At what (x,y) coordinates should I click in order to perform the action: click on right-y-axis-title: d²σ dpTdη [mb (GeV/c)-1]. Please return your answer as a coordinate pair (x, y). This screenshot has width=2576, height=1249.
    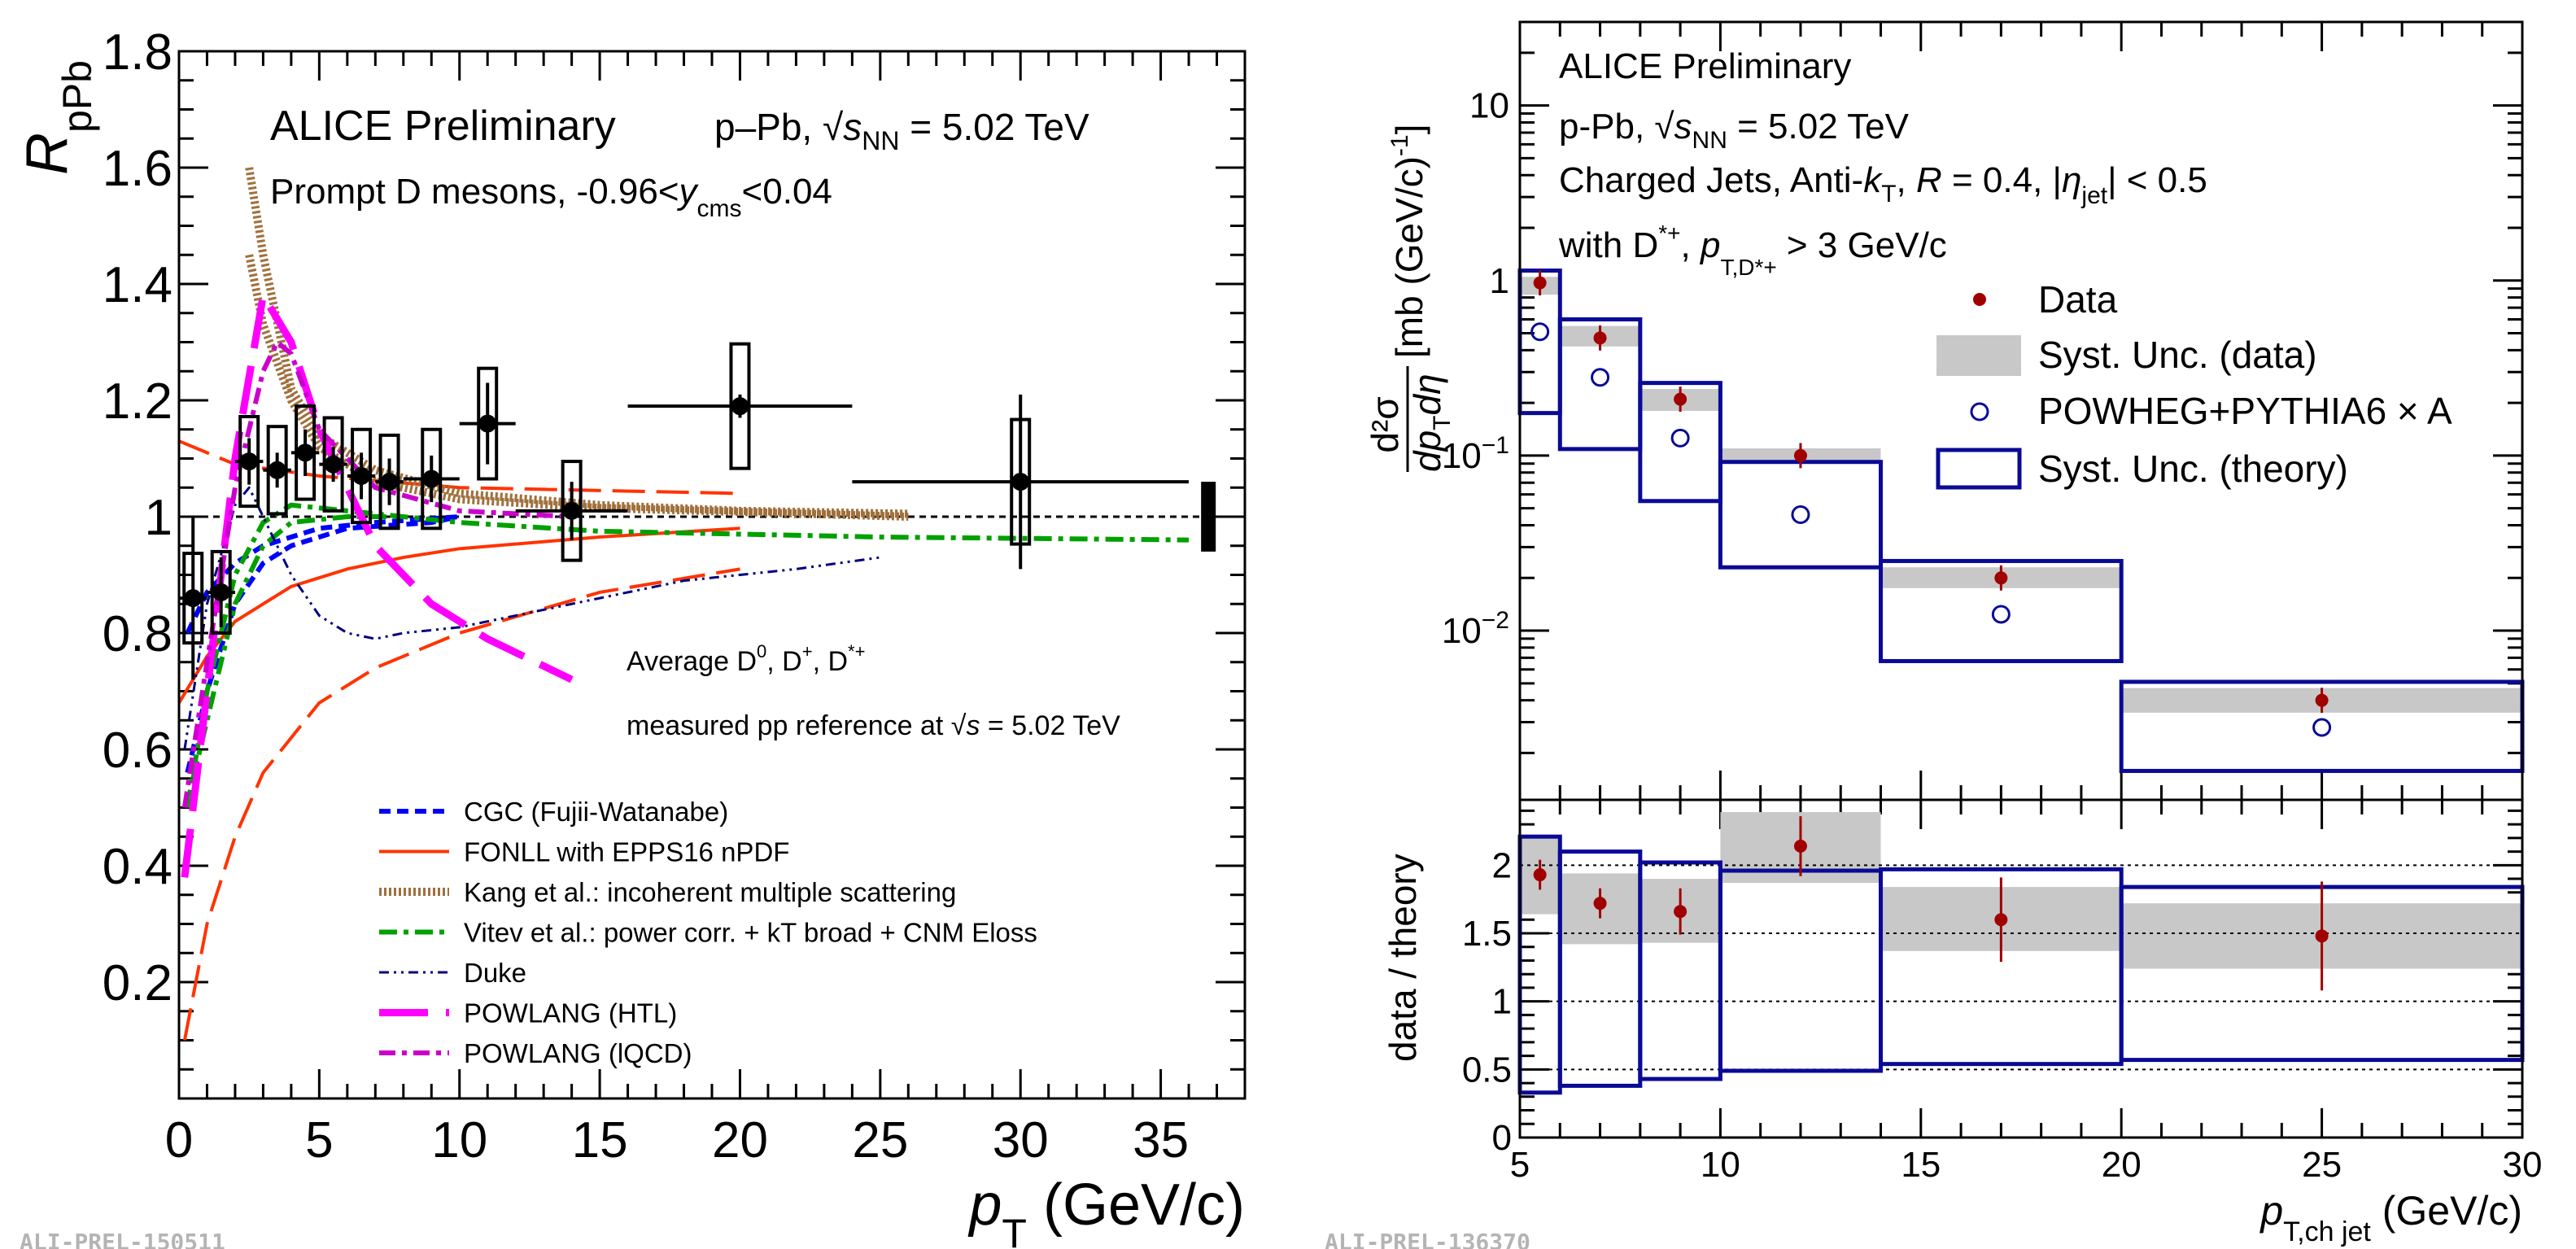
    Looking at the image, I should click on (1410, 298).